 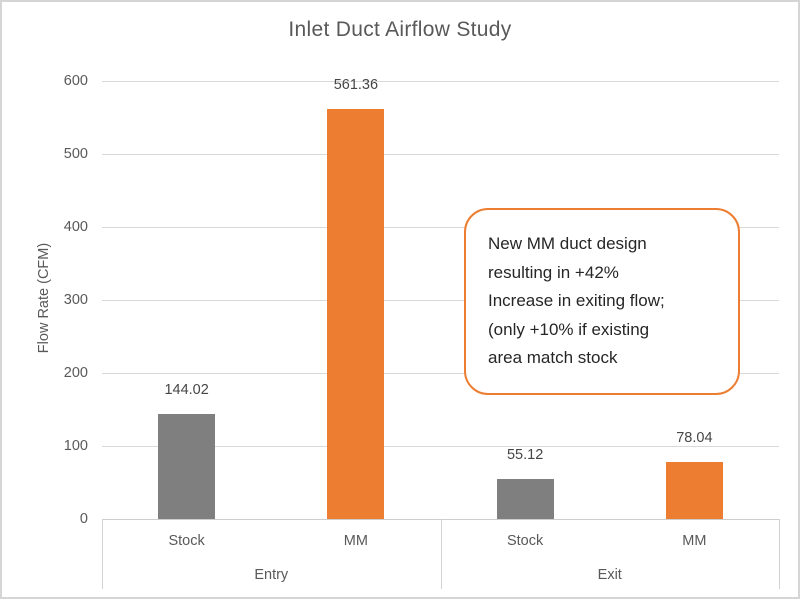 What do you see at coordinates (75, 154) in the screenshot?
I see `y-tick-label-500: 500` at bounding box center [75, 154].